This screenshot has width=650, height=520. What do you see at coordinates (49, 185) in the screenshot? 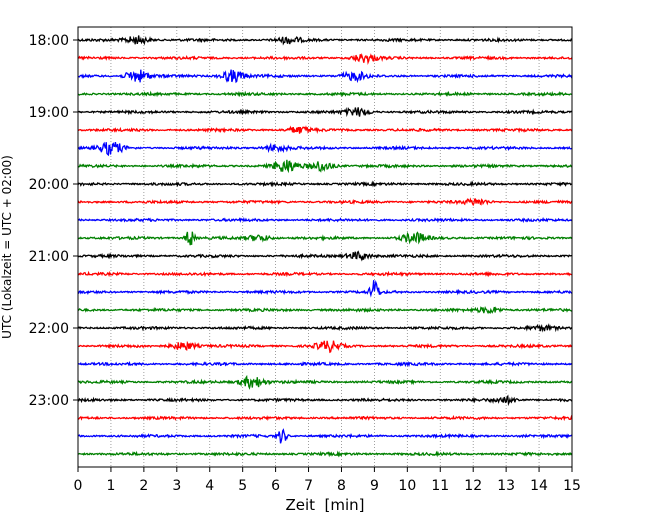
I see `y-tick-label: 20:00` at bounding box center [49, 185].